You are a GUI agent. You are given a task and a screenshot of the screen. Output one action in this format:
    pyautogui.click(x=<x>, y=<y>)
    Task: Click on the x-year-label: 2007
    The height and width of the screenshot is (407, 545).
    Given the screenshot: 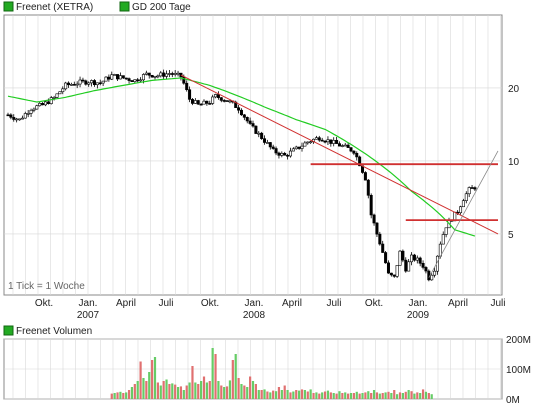 What is the action you would take?
    pyautogui.click(x=88, y=315)
    